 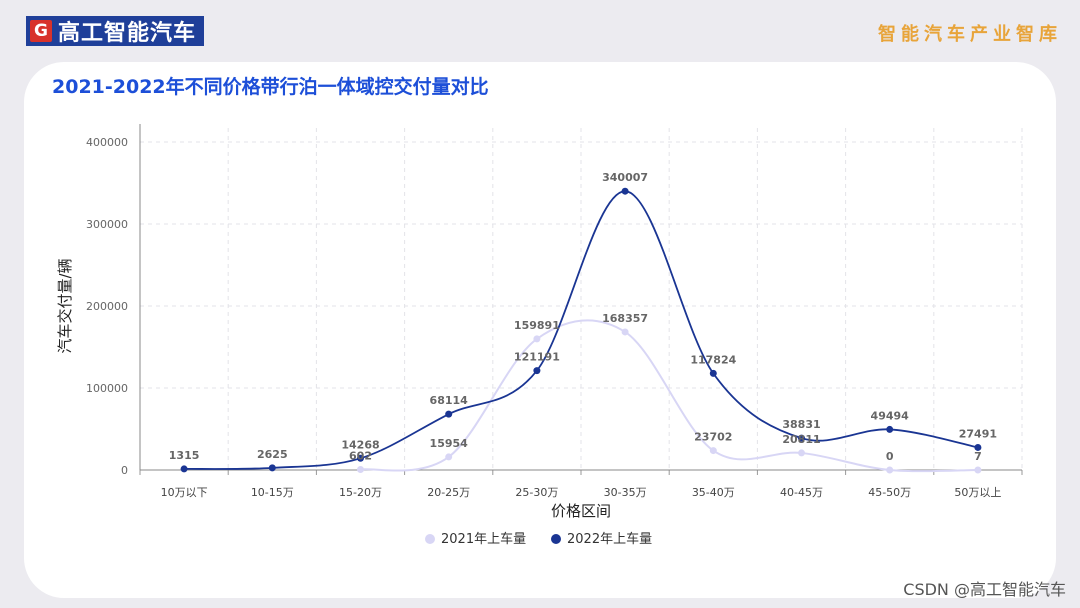 I want to click on data-label: 117824, so click(x=713, y=359).